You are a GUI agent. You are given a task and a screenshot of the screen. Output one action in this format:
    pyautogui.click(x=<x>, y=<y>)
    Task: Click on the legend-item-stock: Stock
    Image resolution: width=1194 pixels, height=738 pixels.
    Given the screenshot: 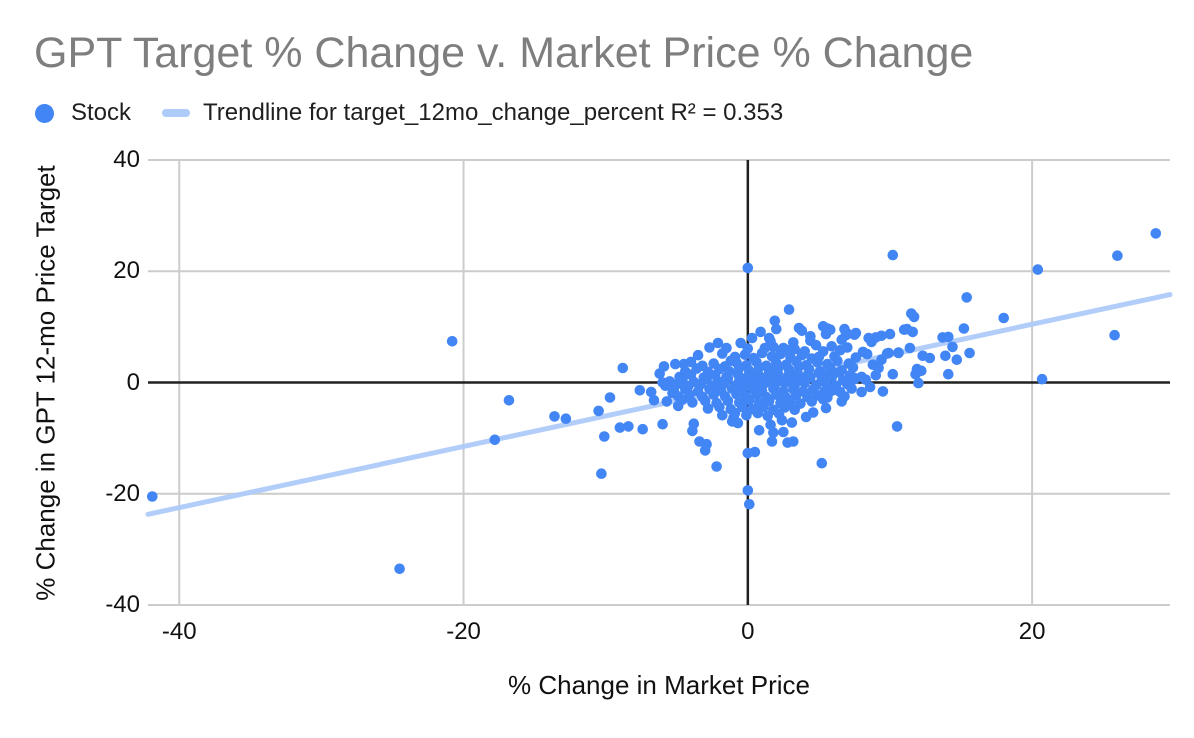 What is the action you would take?
    pyautogui.click(x=83, y=113)
    